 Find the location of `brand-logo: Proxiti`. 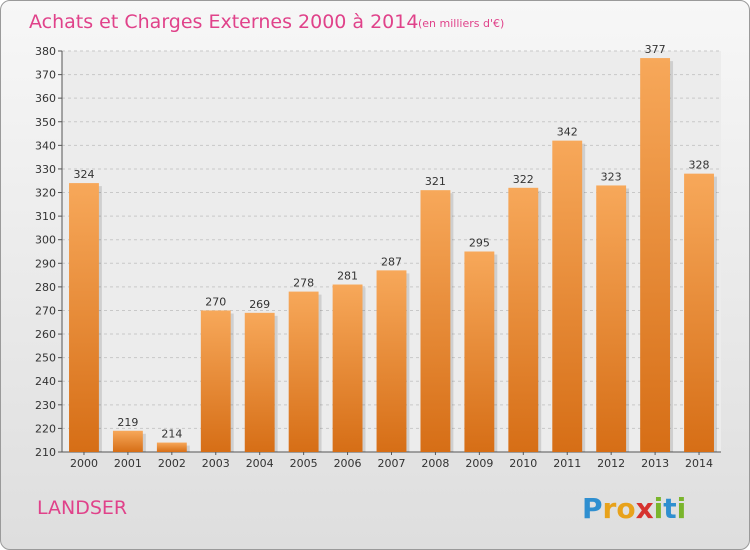

brand-logo: Proxiti is located at coordinates (634, 508).